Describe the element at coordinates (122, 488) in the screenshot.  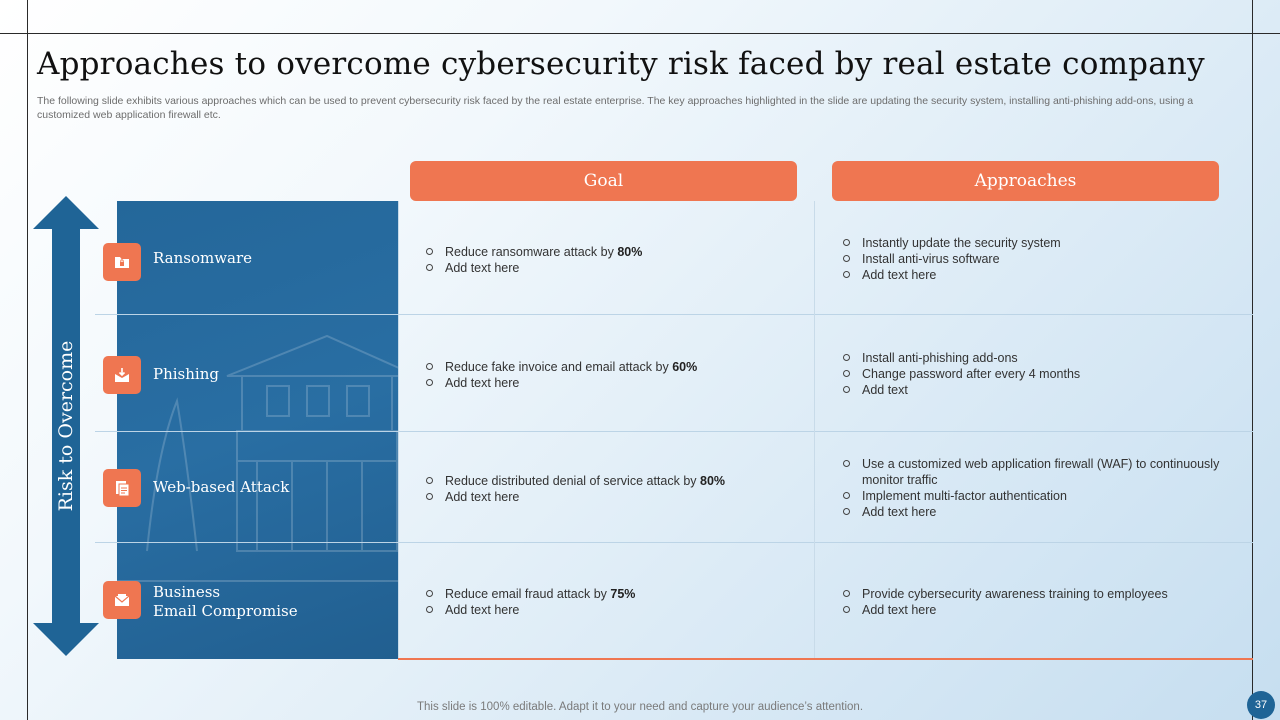
I see `web-document-icon` at that location.